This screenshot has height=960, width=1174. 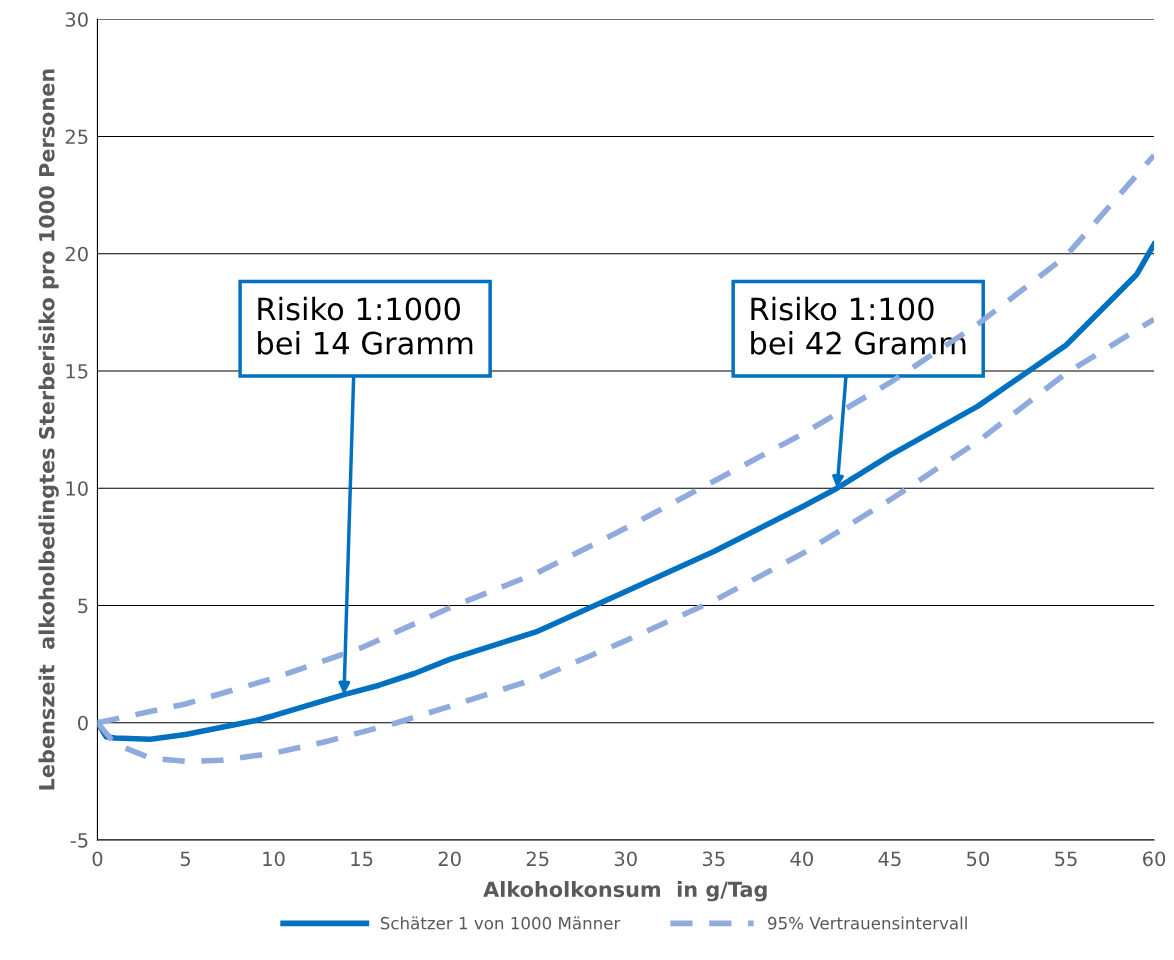 I want to click on x-tick-label: 40, so click(x=801, y=859).